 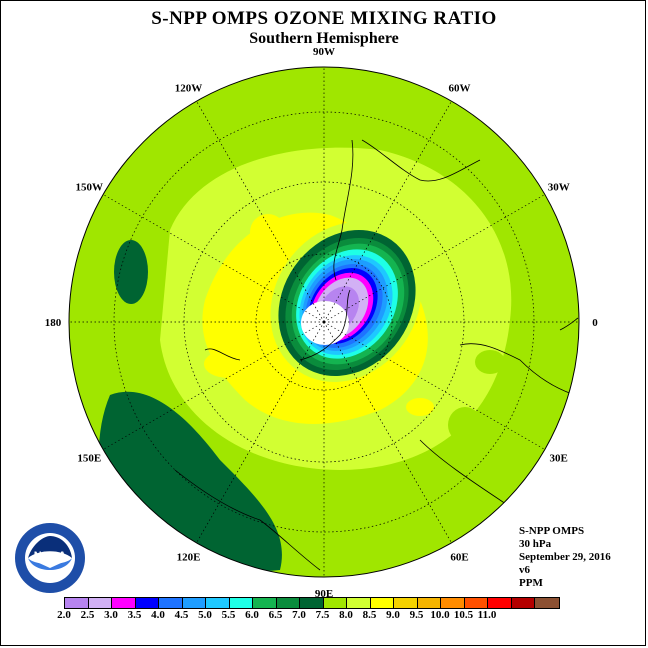 What do you see at coordinates (252, 615) in the screenshot?
I see `colorbar-tick-label: 6.0` at bounding box center [252, 615].